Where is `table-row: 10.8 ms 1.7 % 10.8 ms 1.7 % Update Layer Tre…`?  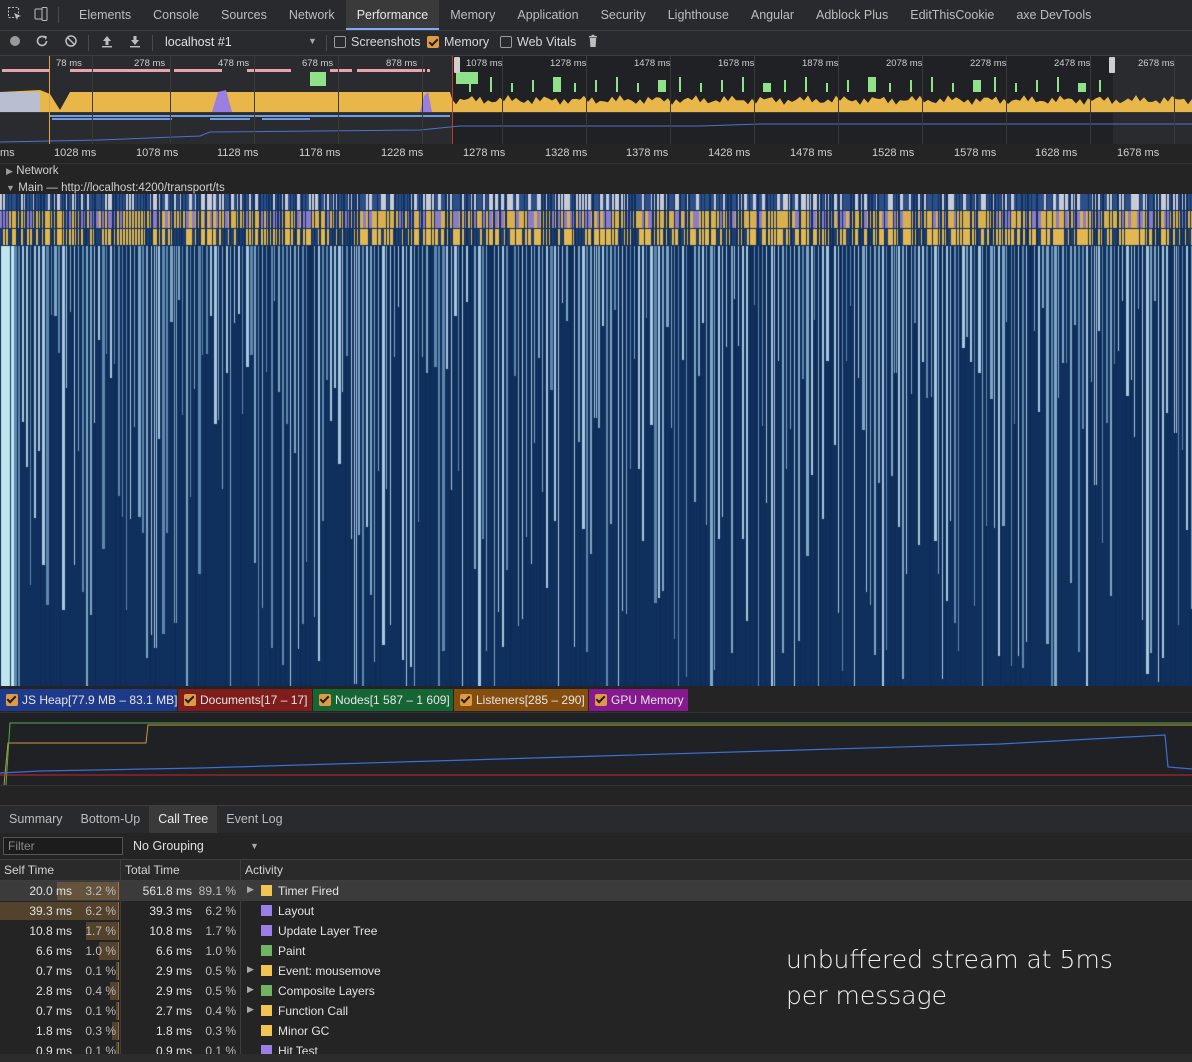
table-row: 10.8 ms 1.7 % 10.8 ms 1.7 % Update Layer Tre… is located at coordinates (596, 931).